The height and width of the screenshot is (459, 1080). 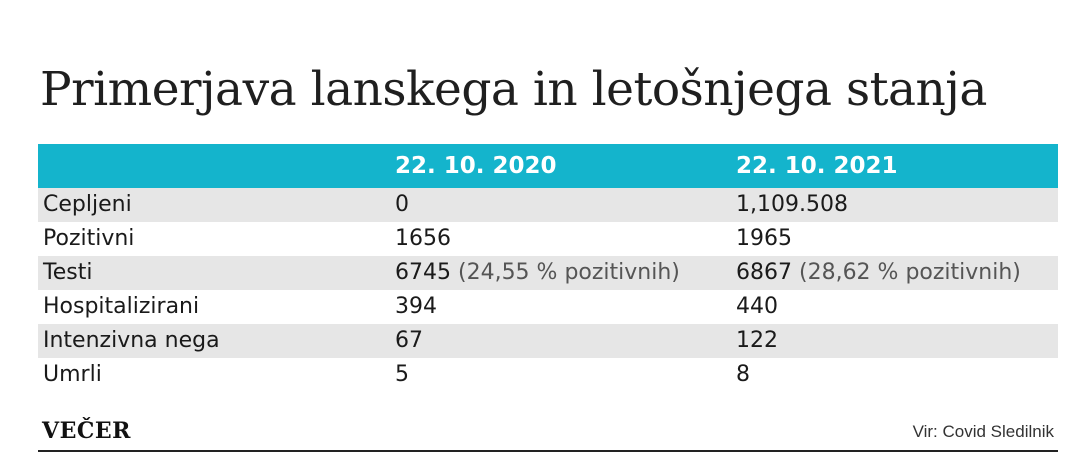 What do you see at coordinates (817, 166) in the screenshot?
I see `header-date-2021: 22. 10. 2021` at bounding box center [817, 166].